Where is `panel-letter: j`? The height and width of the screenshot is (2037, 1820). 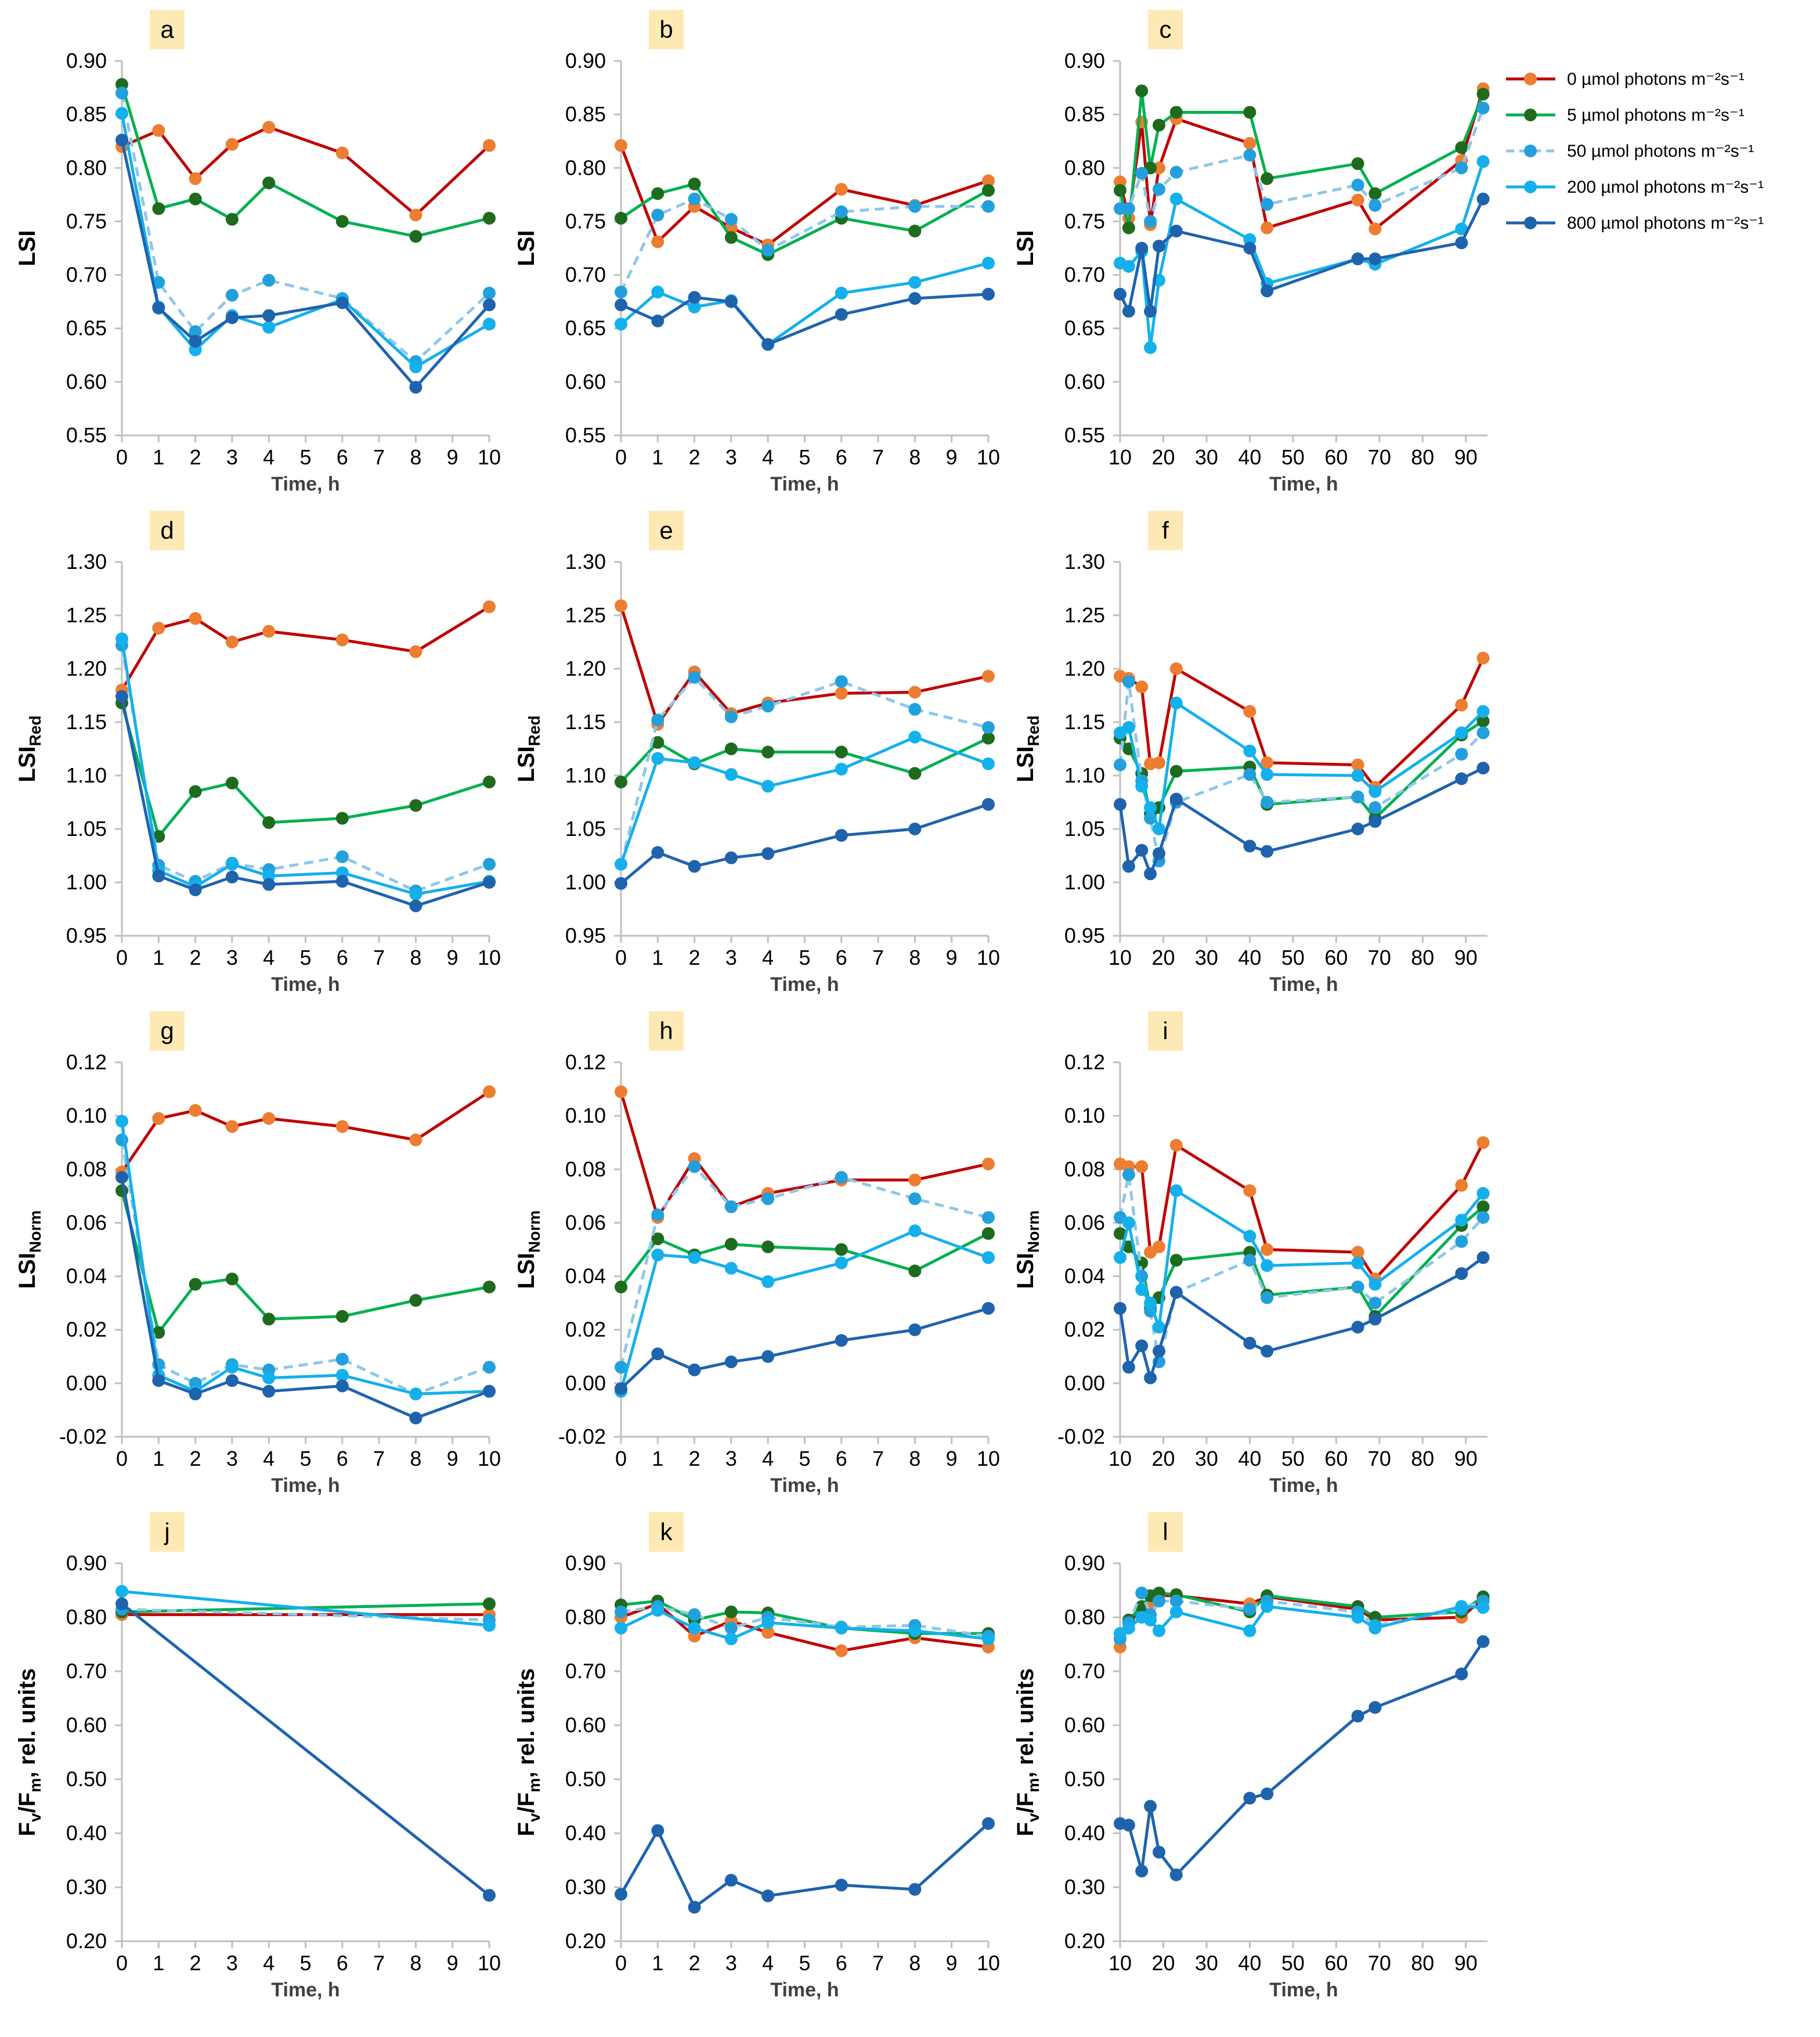 panel-letter: j is located at coordinates (166, 1532).